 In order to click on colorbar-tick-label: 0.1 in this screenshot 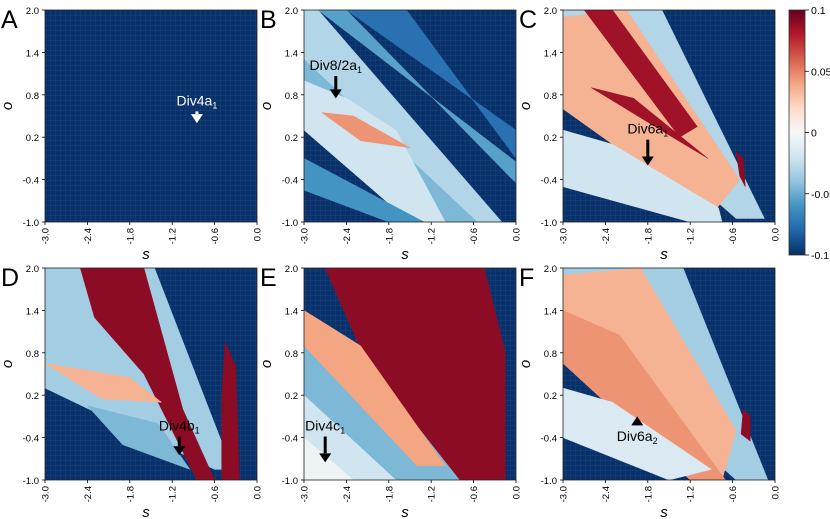, I will do `click(818, 11)`.